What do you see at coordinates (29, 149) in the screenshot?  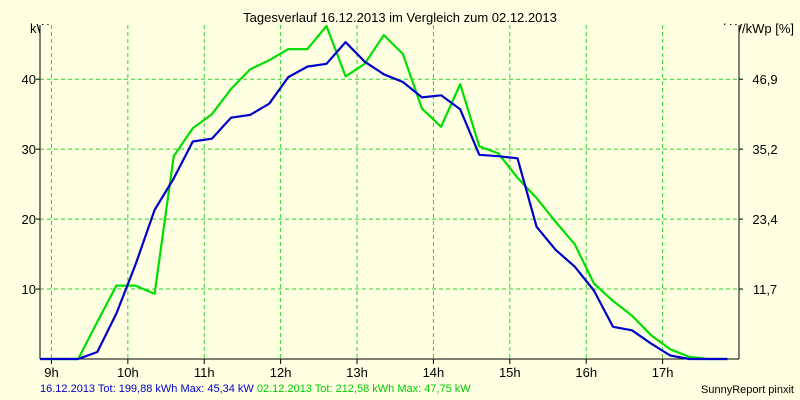 I see `y-tick-label: 30` at bounding box center [29, 149].